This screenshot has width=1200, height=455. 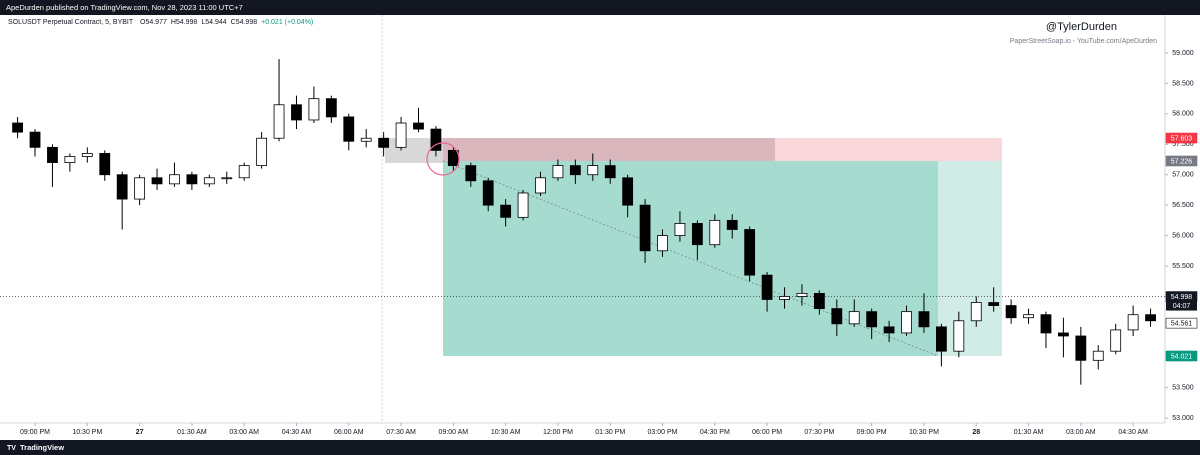 I want to click on x-tick-label: 06:00 AM, so click(x=349, y=432).